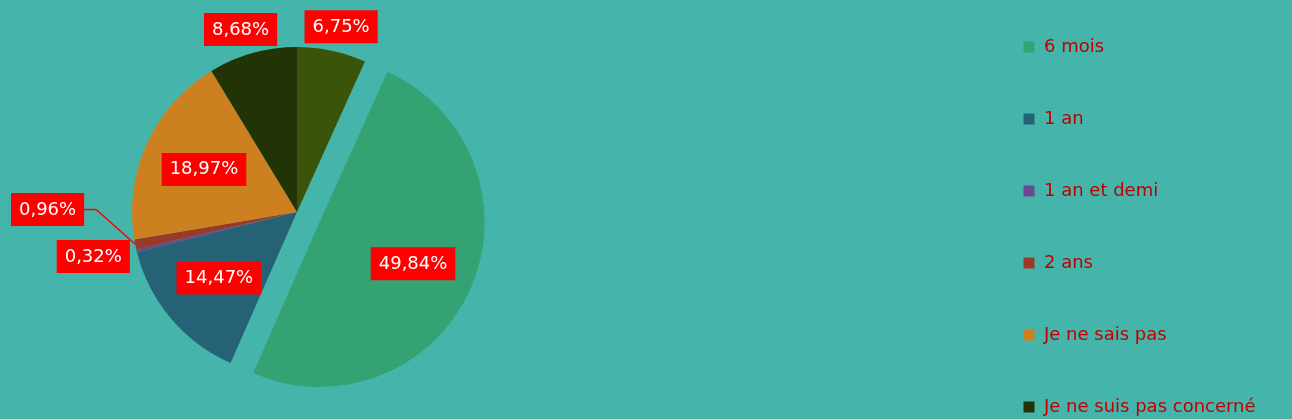 This screenshot has height=419, width=1292. Describe the element at coordinates (1149, 405) in the screenshot. I see `legend-label: Je ne suis pas concerné` at that location.